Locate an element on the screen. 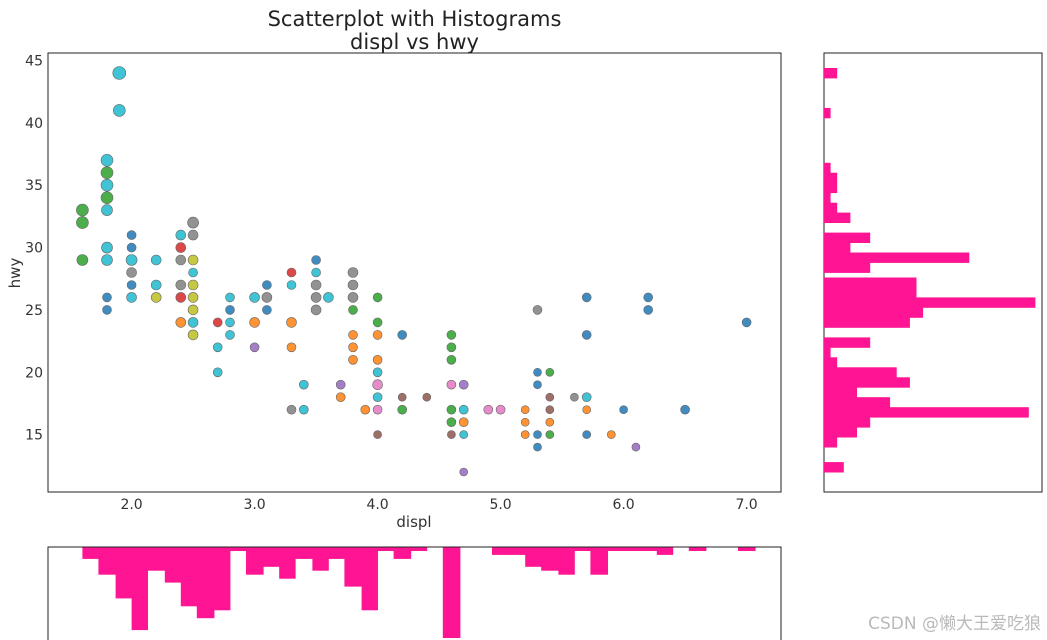 Image resolution: width=1047 pixels, height=640 pixels. chart-title-line1: Scatterplot with Histograms is located at coordinates (414, 19).